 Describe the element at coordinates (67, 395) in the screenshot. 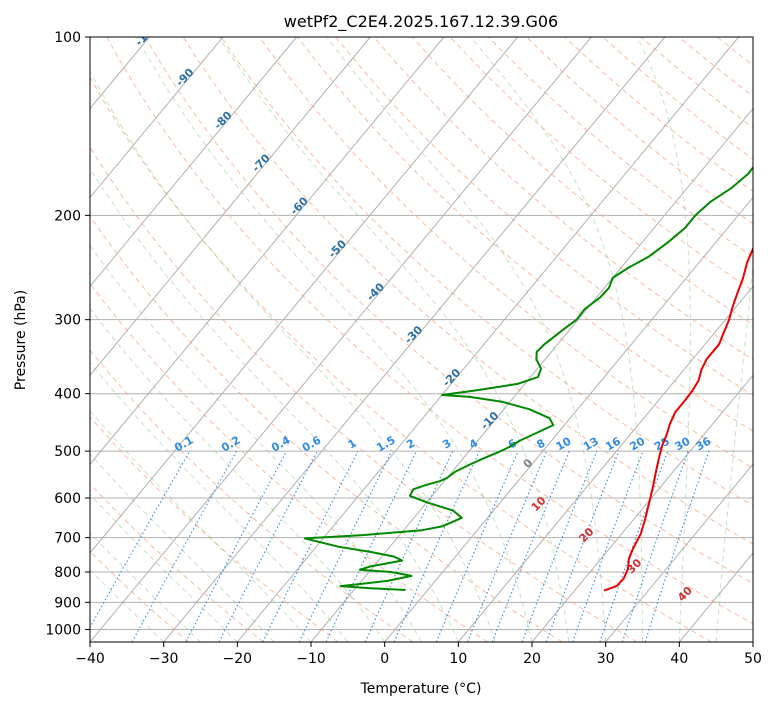

I see `y-tick-label: 400` at that location.